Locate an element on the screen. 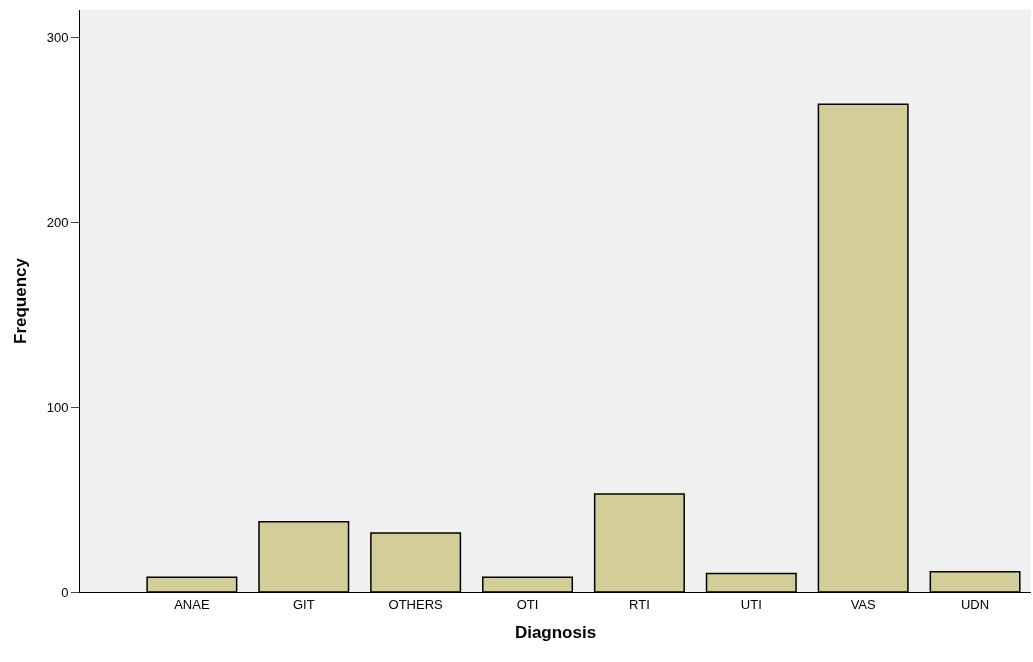 The width and height of the screenshot is (1033, 662). y-tick-label: 300 is located at coordinates (57, 38).